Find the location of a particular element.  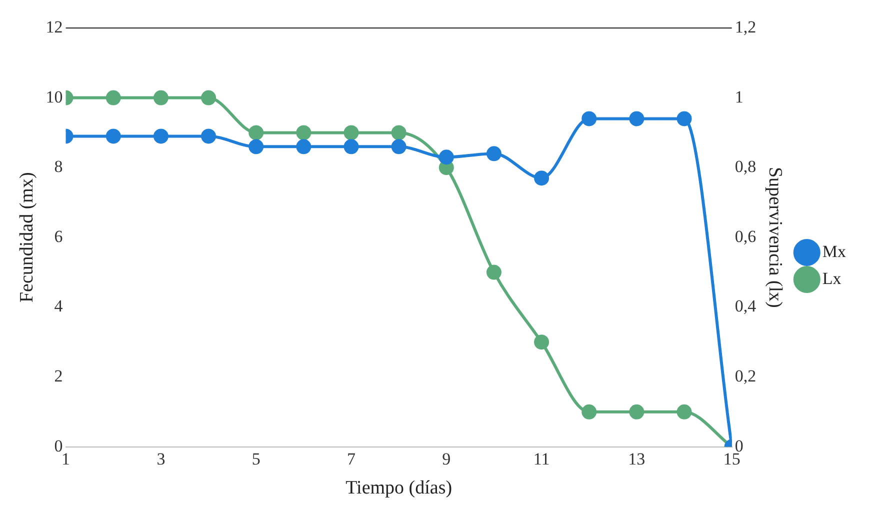

x-tick-label: 9 is located at coordinates (446, 458).